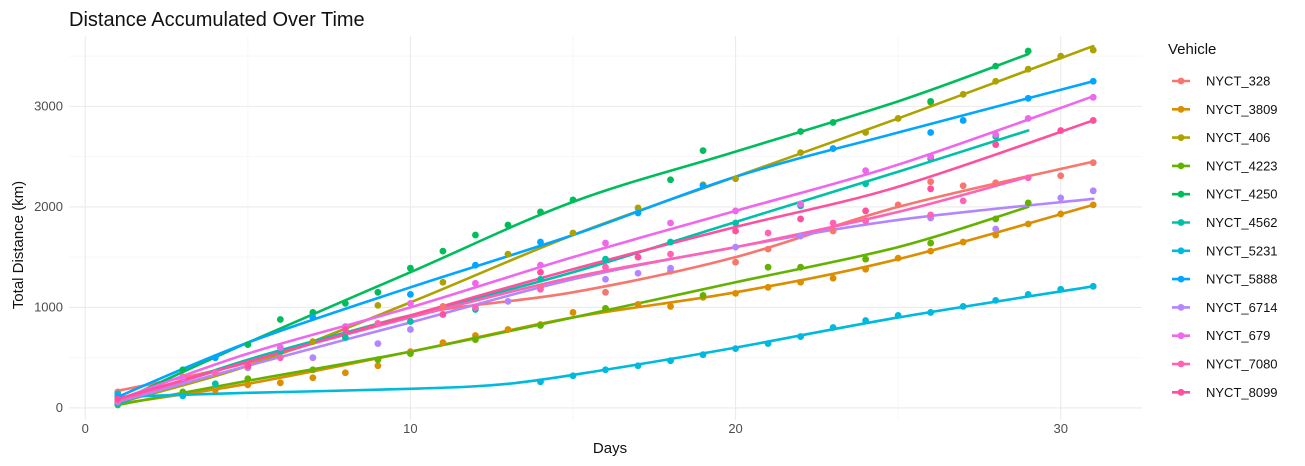 The height and width of the screenshot is (466, 1305). What do you see at coordinates (1242, 279) in the screenshot?
I see `legend-label: NYCT_5888` at bounding box center [1242, 279].